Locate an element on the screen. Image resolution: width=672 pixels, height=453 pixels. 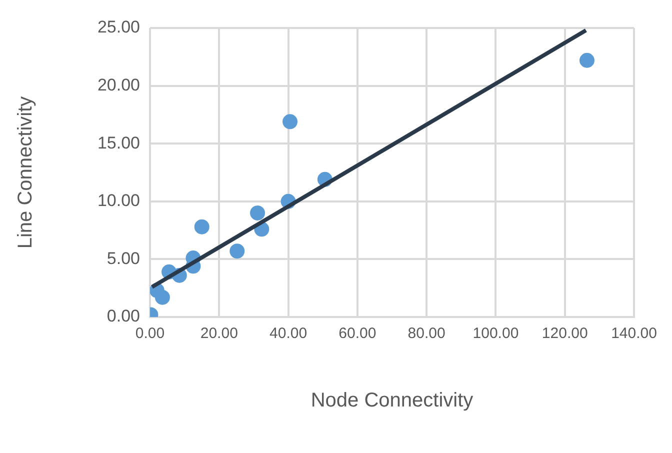
x-axis-title: Node Connectivity is located at coordinates (392, 401).